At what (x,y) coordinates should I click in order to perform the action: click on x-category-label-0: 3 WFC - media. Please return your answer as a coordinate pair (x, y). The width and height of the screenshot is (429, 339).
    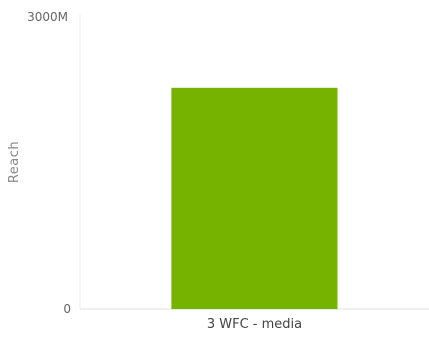
    Looking at the image, I should click on (254, 324).